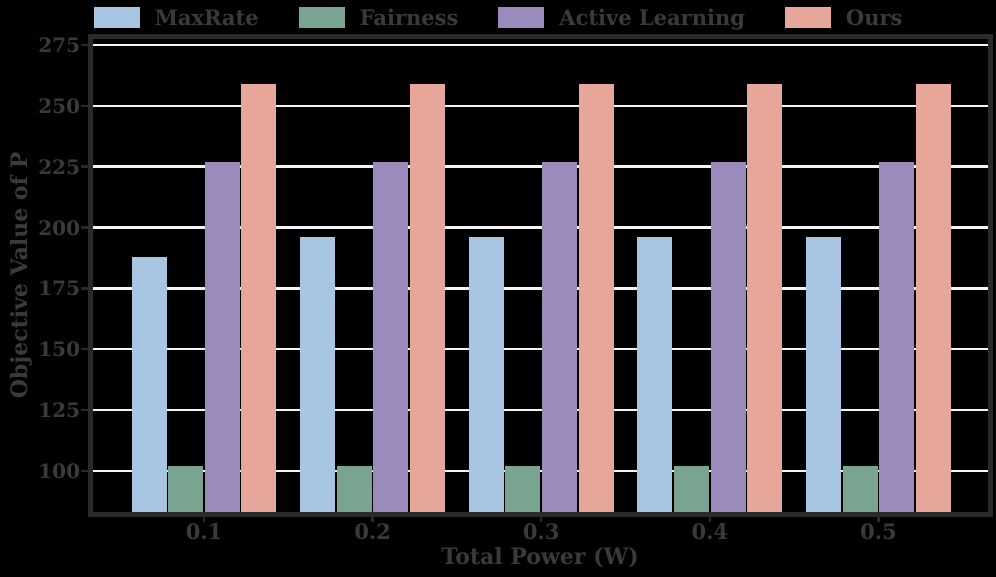 The height and width of the screenshot is (577, 996). What do you see at coordinates (391, 336) in the screenshot?
I see `bar-active-learning-0.2` at bounding box center [391, 336].